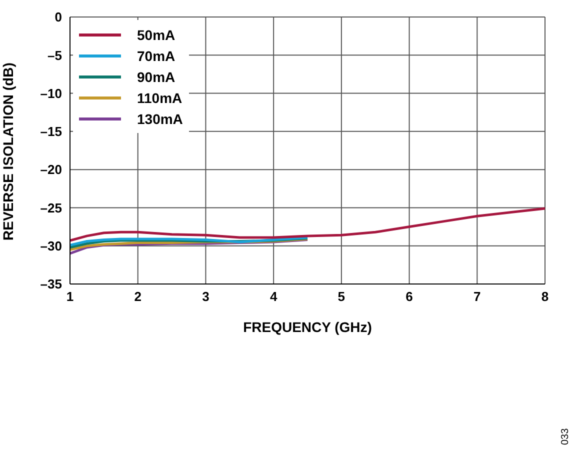 The image size is (577, 449). I want to click on x-tick-label: 3, so click(206, 296).